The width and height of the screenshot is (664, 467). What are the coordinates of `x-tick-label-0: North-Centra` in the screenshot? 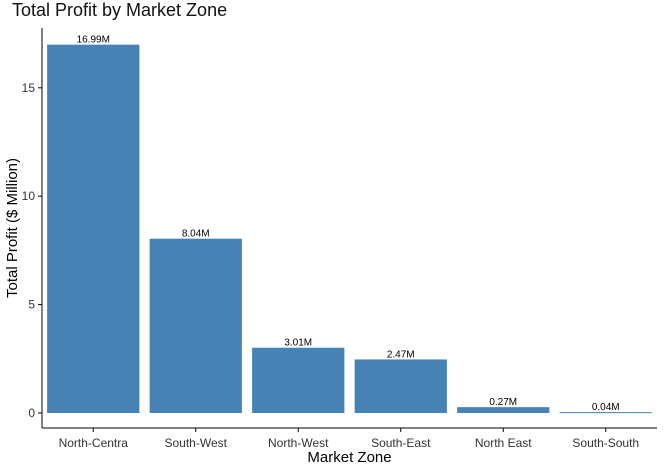 It's located at (94, 443).